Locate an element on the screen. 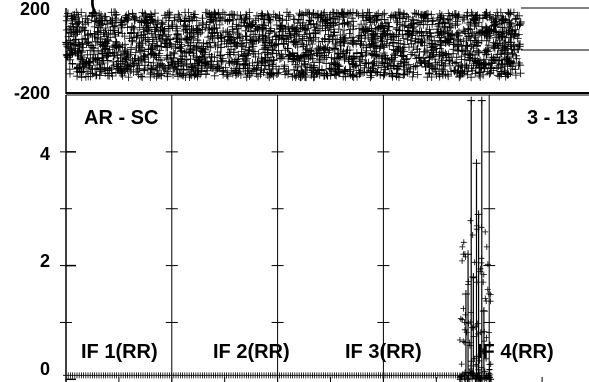 The image size is (589, 382). if-3-label: IF 3(RR) is located at coordinates (383, 352).